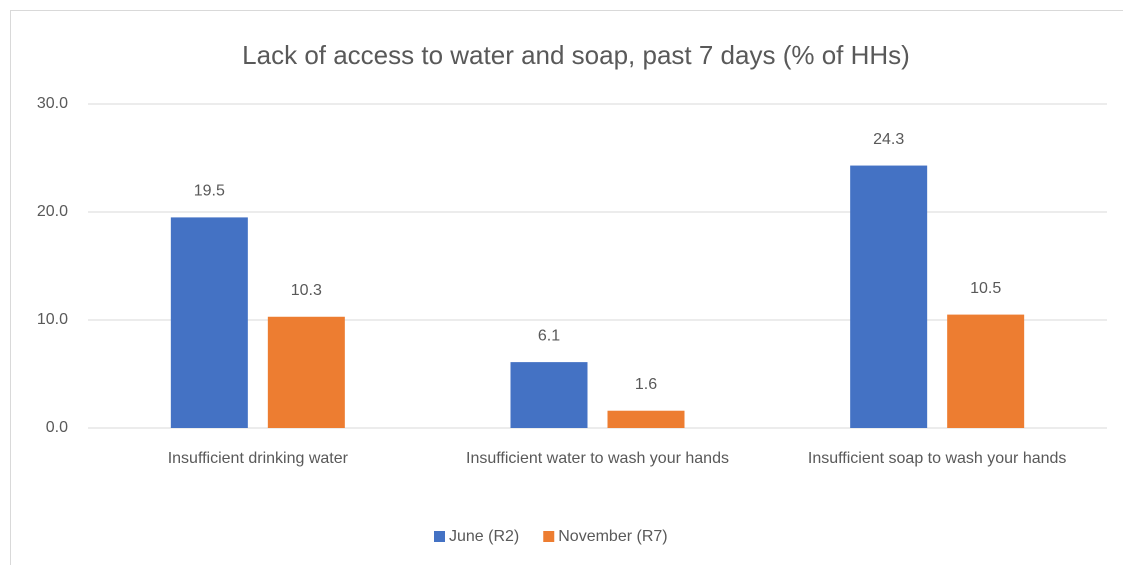  I want to click on y-tick-label: 10.0, so click(52, 319).